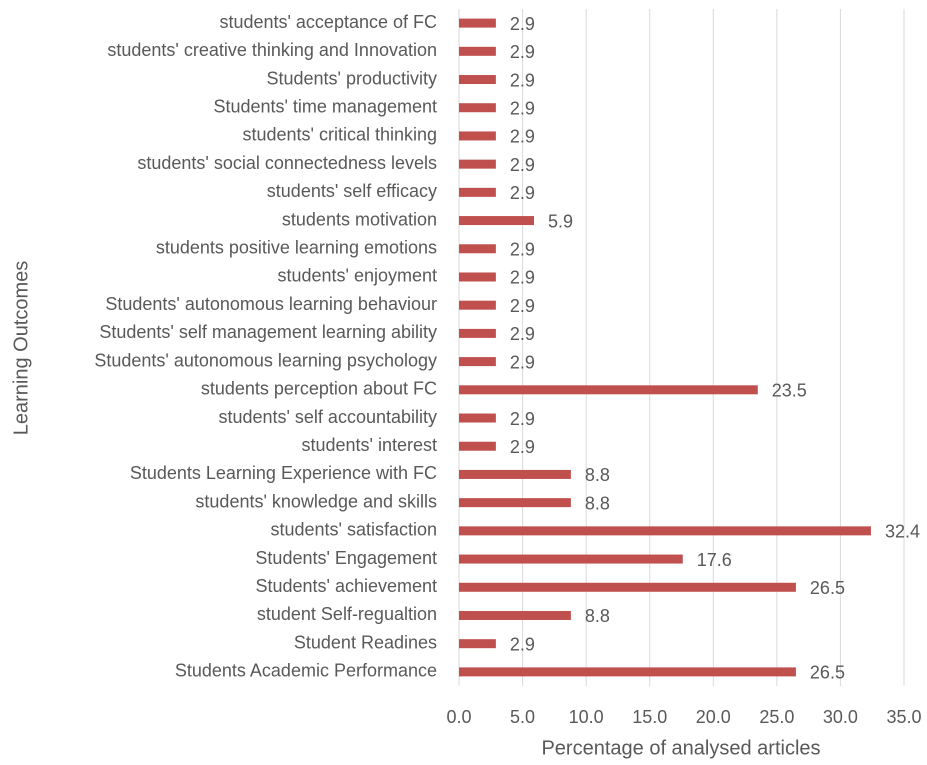  What do you see at coordinates (365, 642) in the screenshot?
I see `y-tick-label: Student Readines` at bounding box center [365, 642].